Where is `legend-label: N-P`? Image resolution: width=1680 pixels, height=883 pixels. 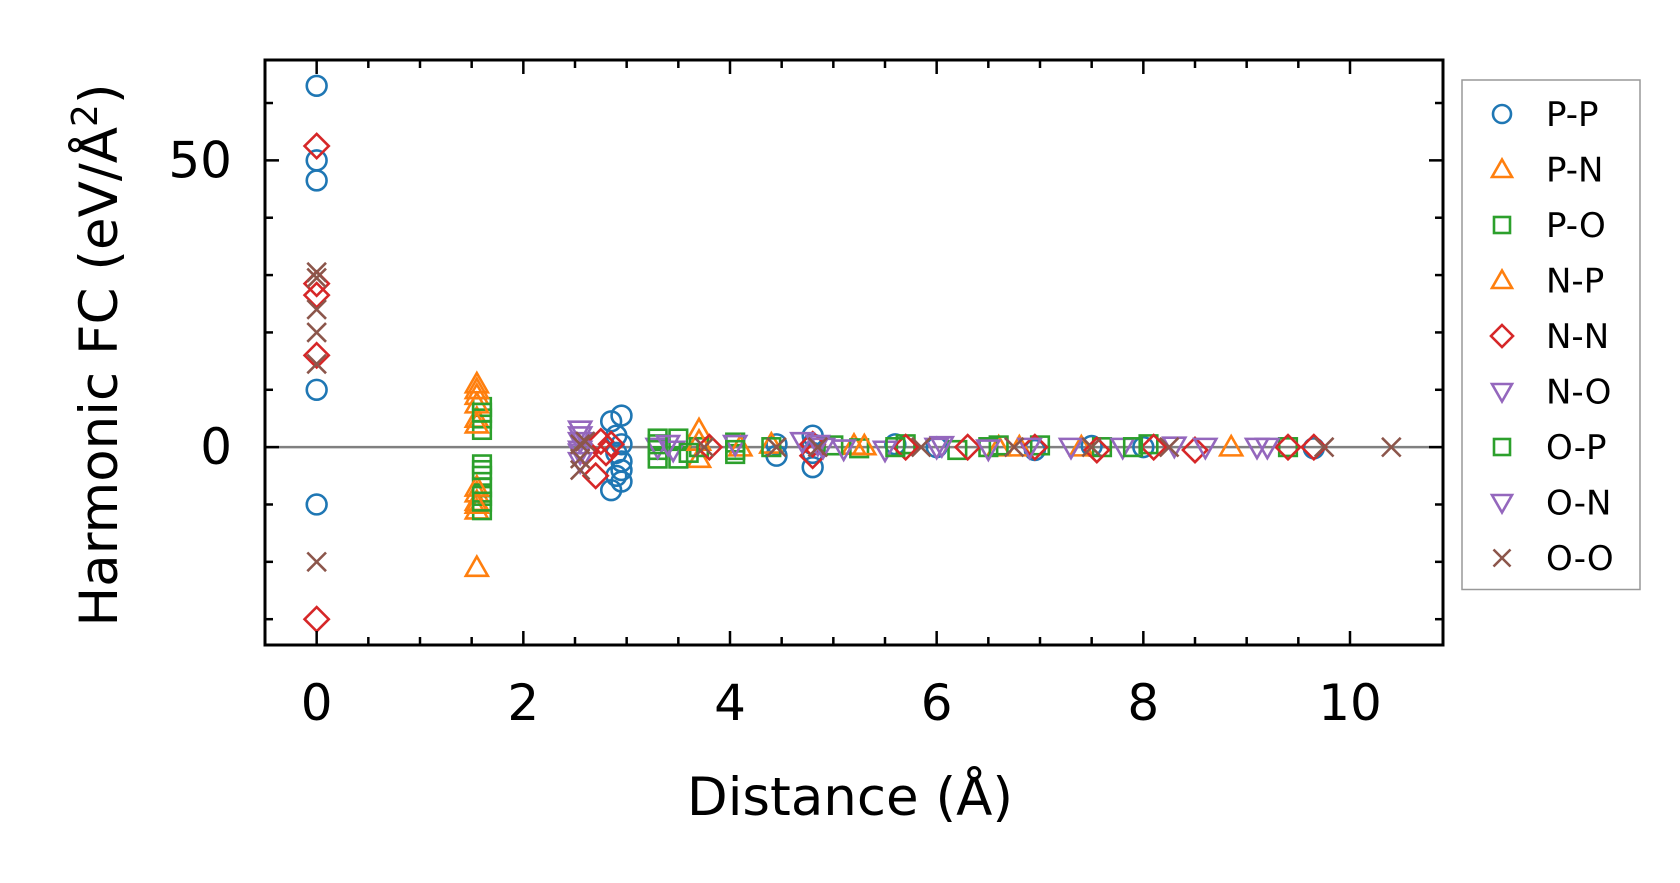 legend-label: N-P is located at coordinates (1575, 282).